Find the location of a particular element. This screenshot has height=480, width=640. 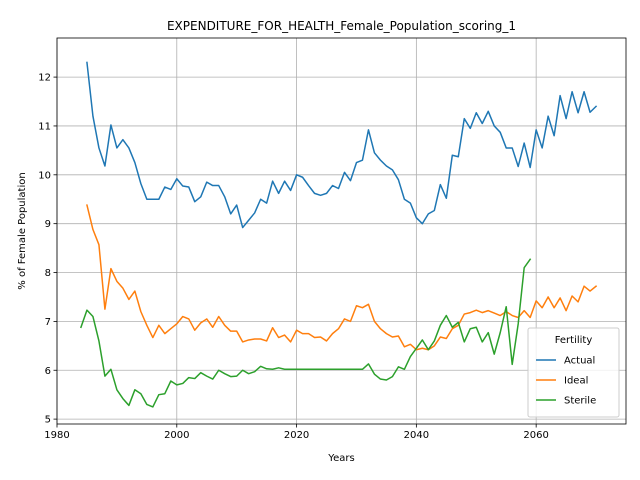

legend: Fertility Actual Ideal Sterile is located at coordinates (573, 372).